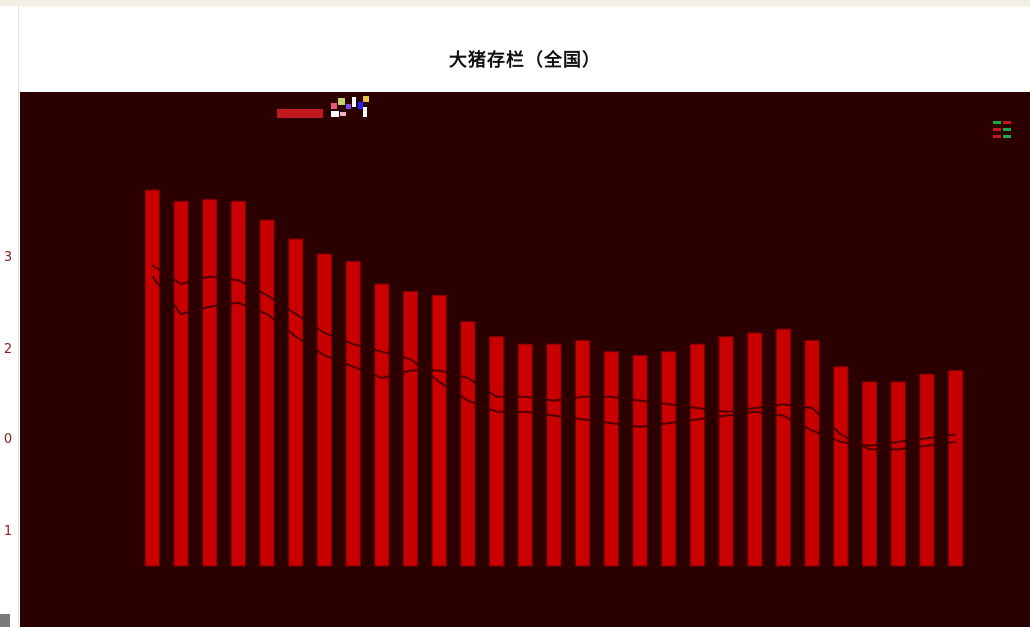  Describe the element at coordinates (525, 60) in the screenshot. I see `chart-title: 大猪存栏（全国）` at that location.